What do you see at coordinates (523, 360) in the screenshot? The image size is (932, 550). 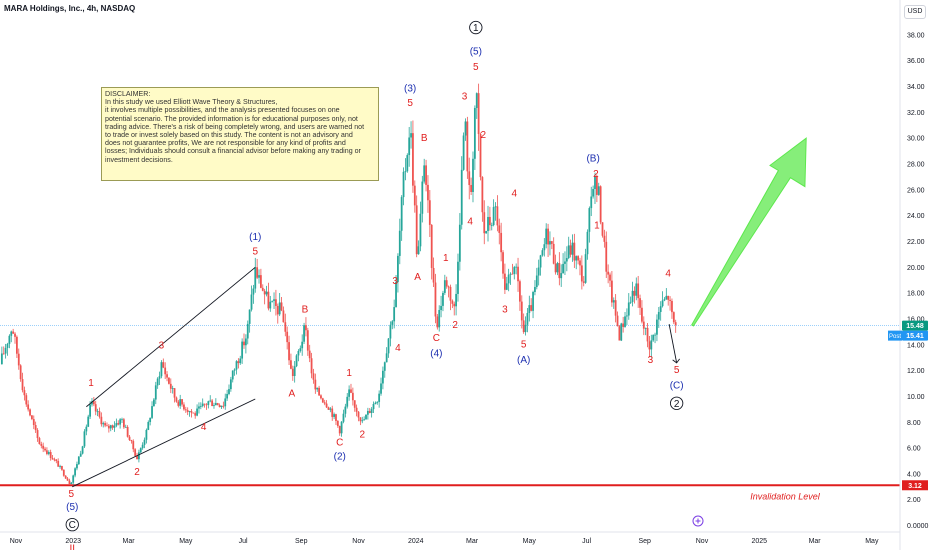 I see `wave-label: (A)` at bounding box center [523, 360].